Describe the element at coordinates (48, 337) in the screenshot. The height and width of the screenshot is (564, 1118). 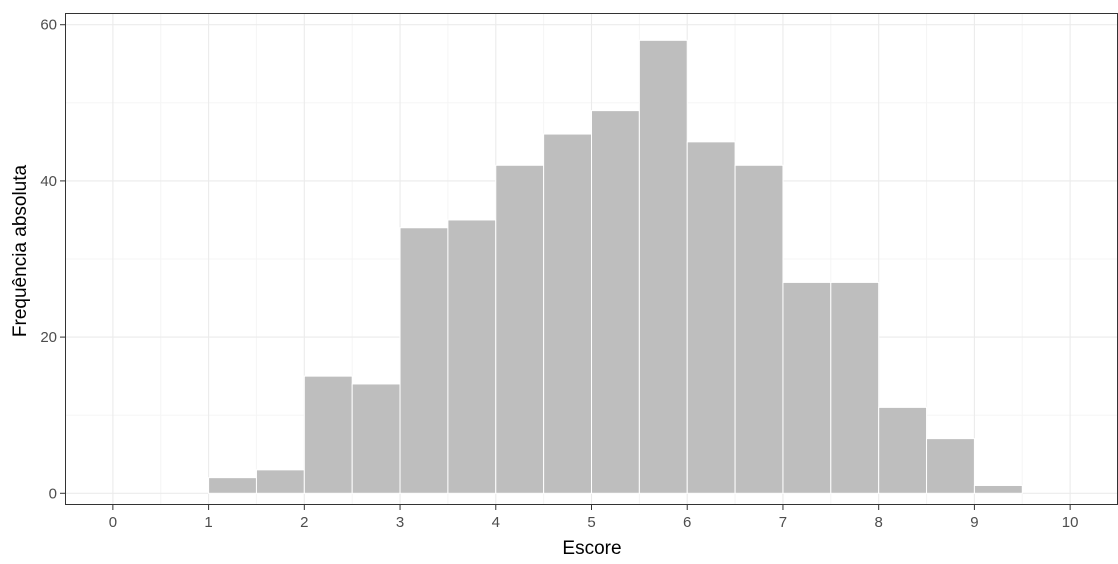
I see `y-tick-label: 20` at that location.